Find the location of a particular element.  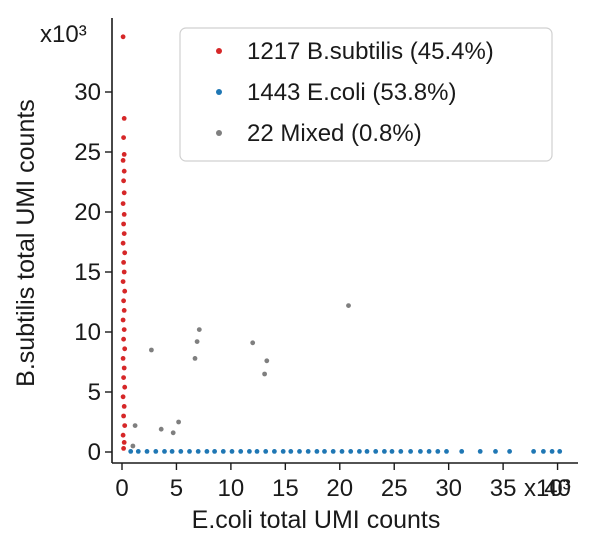

x-tick-label: 20 is located at coordinates (339, 488).